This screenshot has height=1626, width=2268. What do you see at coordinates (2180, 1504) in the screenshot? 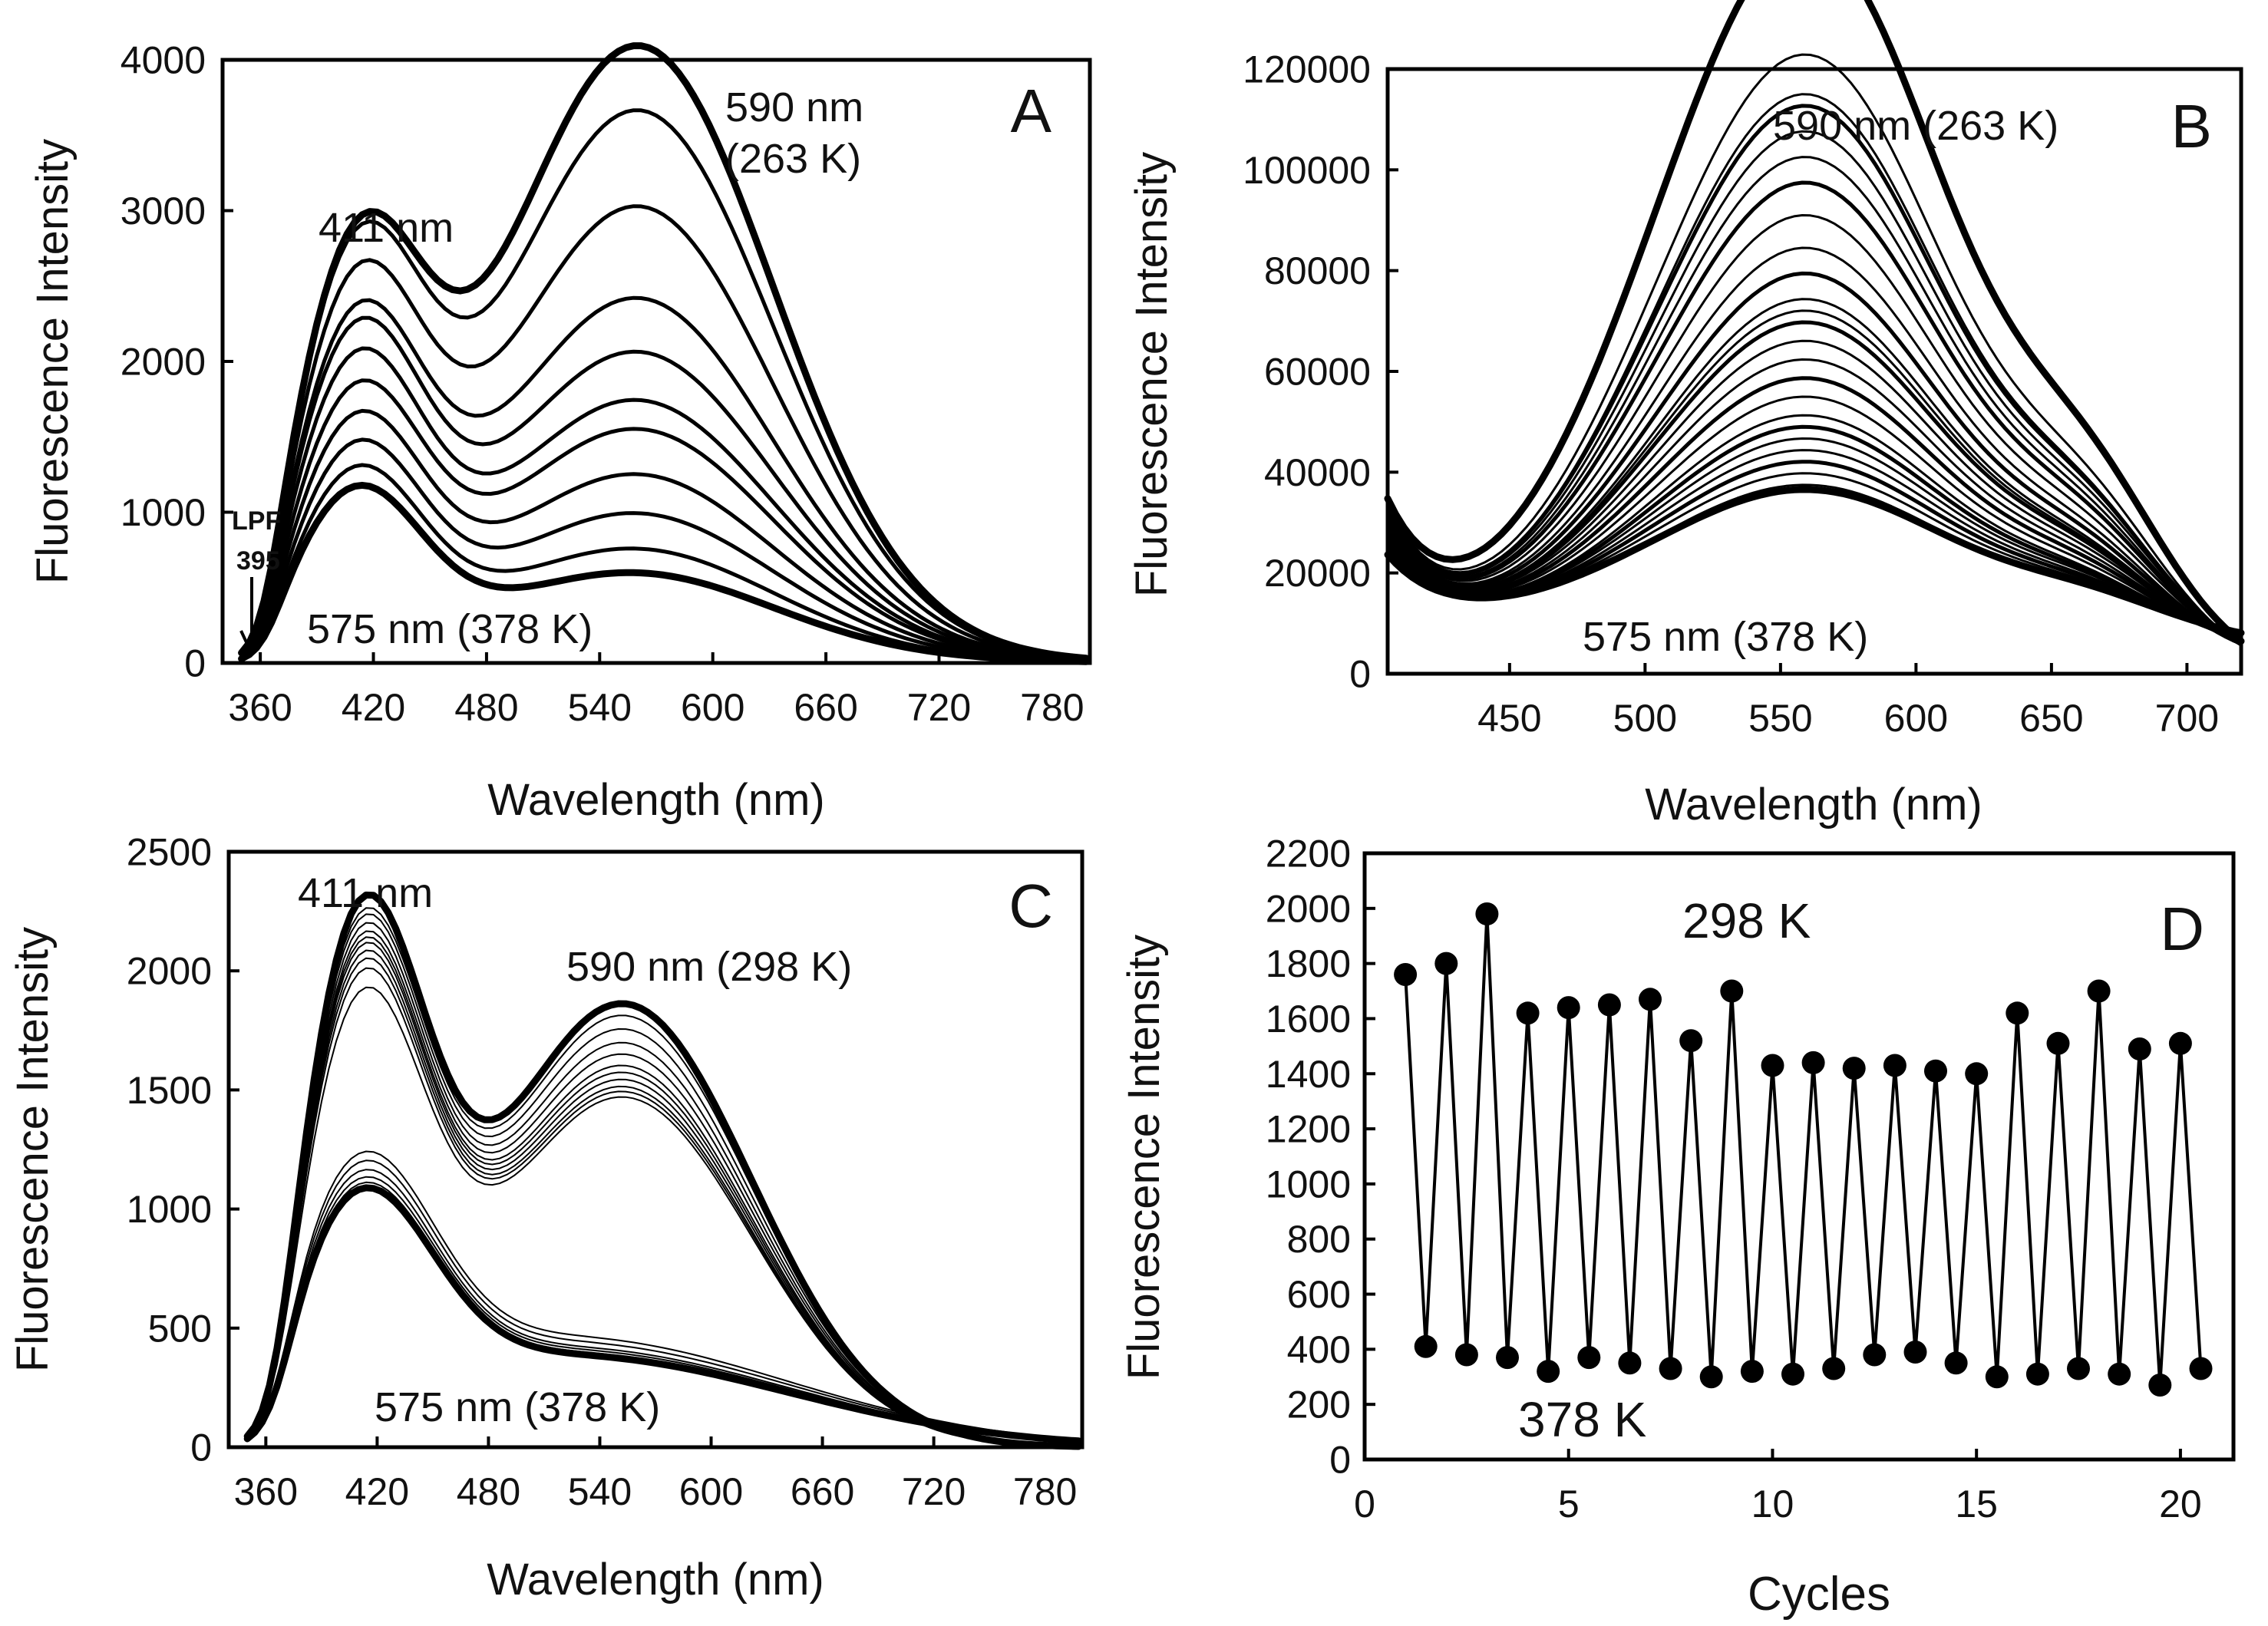
I see `x-tick-label: 20` at bounding box center [2180, 1504].